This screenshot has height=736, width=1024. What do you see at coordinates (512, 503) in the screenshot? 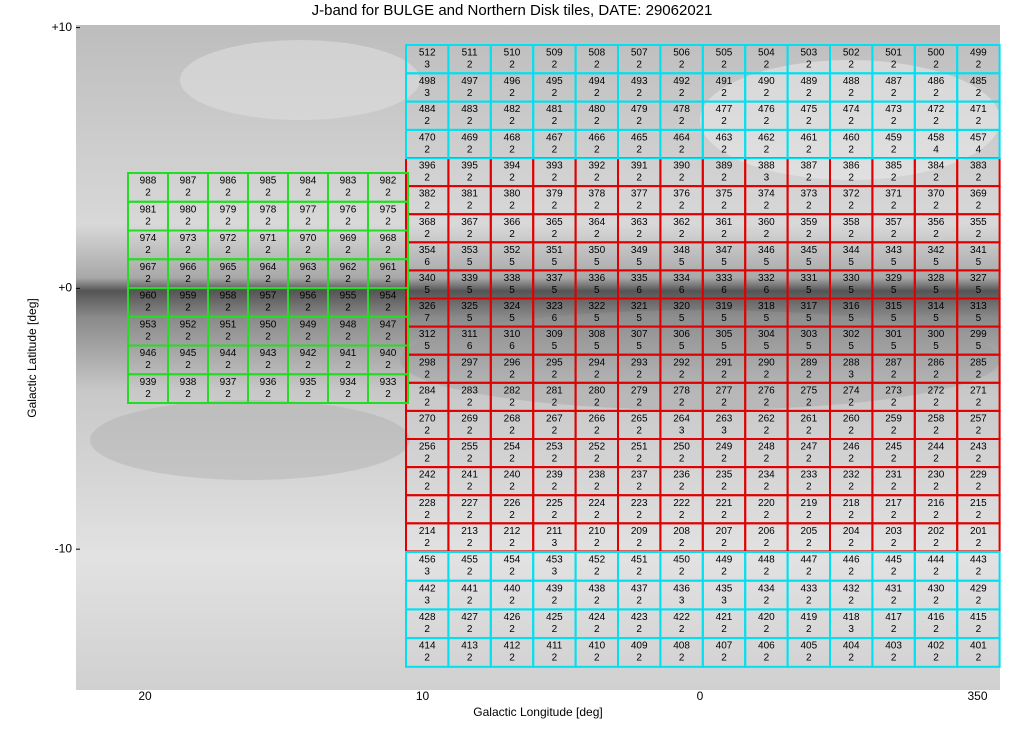
I see `tile-id: 226` at bounding box center [512, 503].